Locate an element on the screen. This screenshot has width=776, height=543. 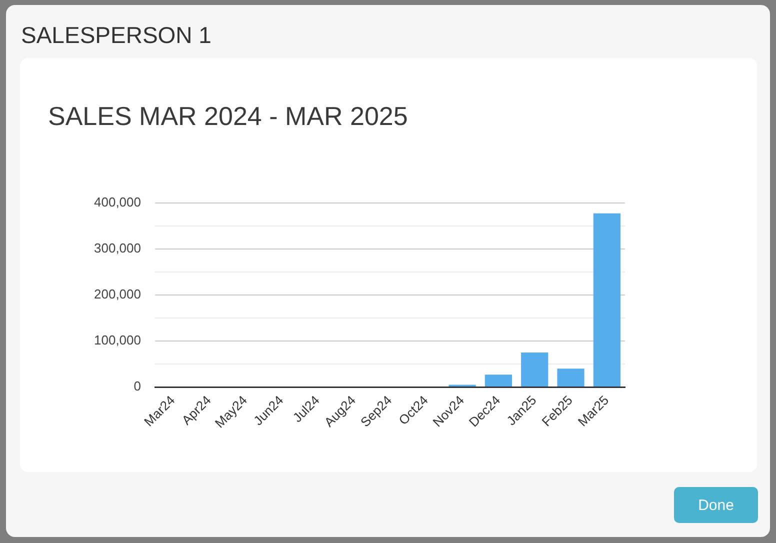
y-tick-label: 200,000 is located at coordinates (117, 294).